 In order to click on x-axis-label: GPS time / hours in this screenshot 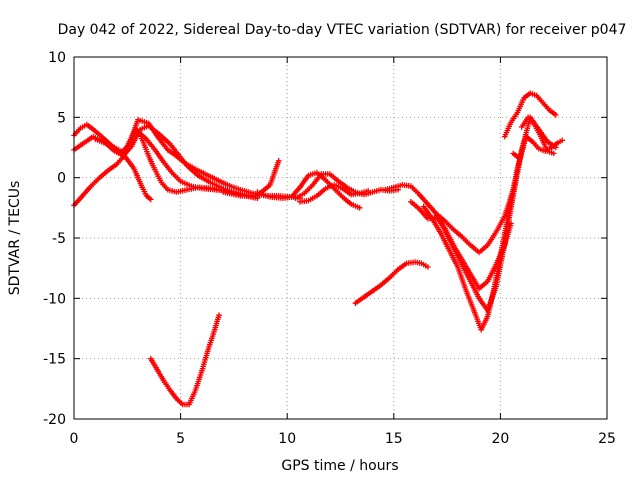, I will do `click(339, 466)`.